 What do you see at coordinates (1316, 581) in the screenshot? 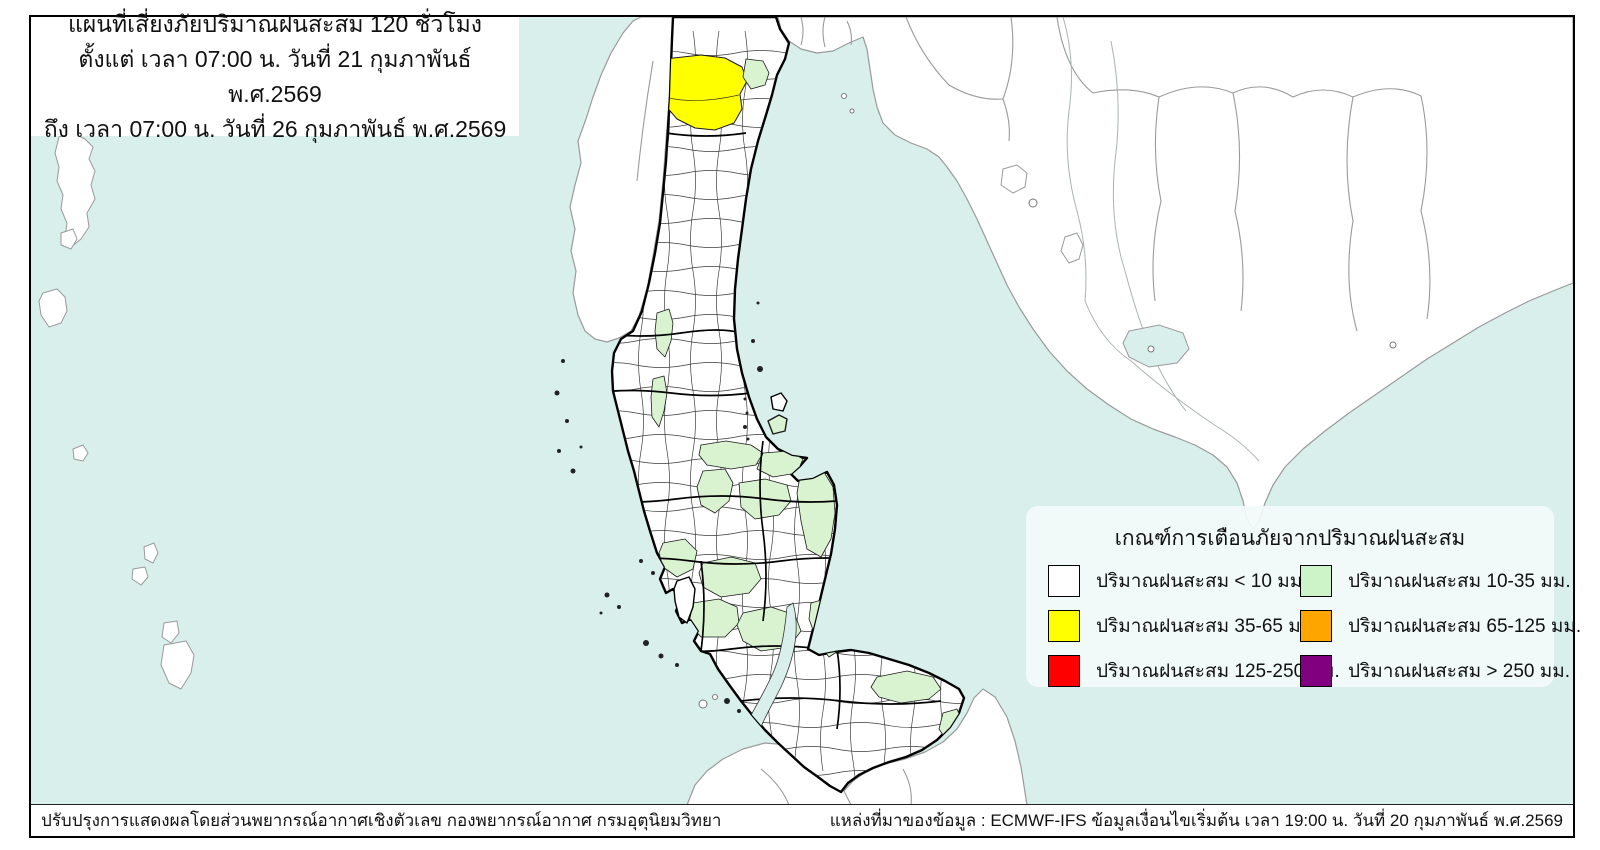
I see `legend-swatch-green` at bounding box center [1316, 581].